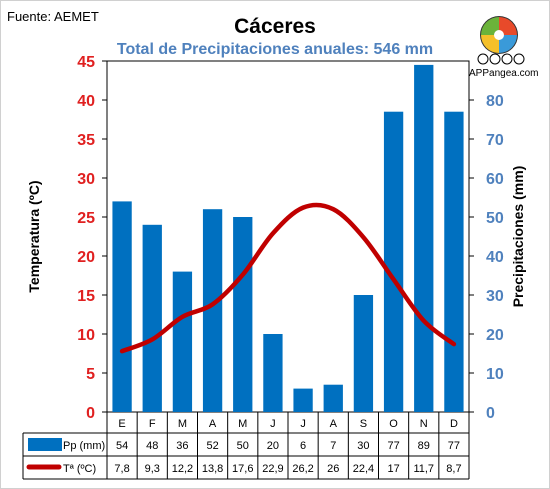 The height and width of the screenshot is (489, 550). Describe the element at coordinates (454, 424) in the screenshot. I see `x-category-label: D` at that location.